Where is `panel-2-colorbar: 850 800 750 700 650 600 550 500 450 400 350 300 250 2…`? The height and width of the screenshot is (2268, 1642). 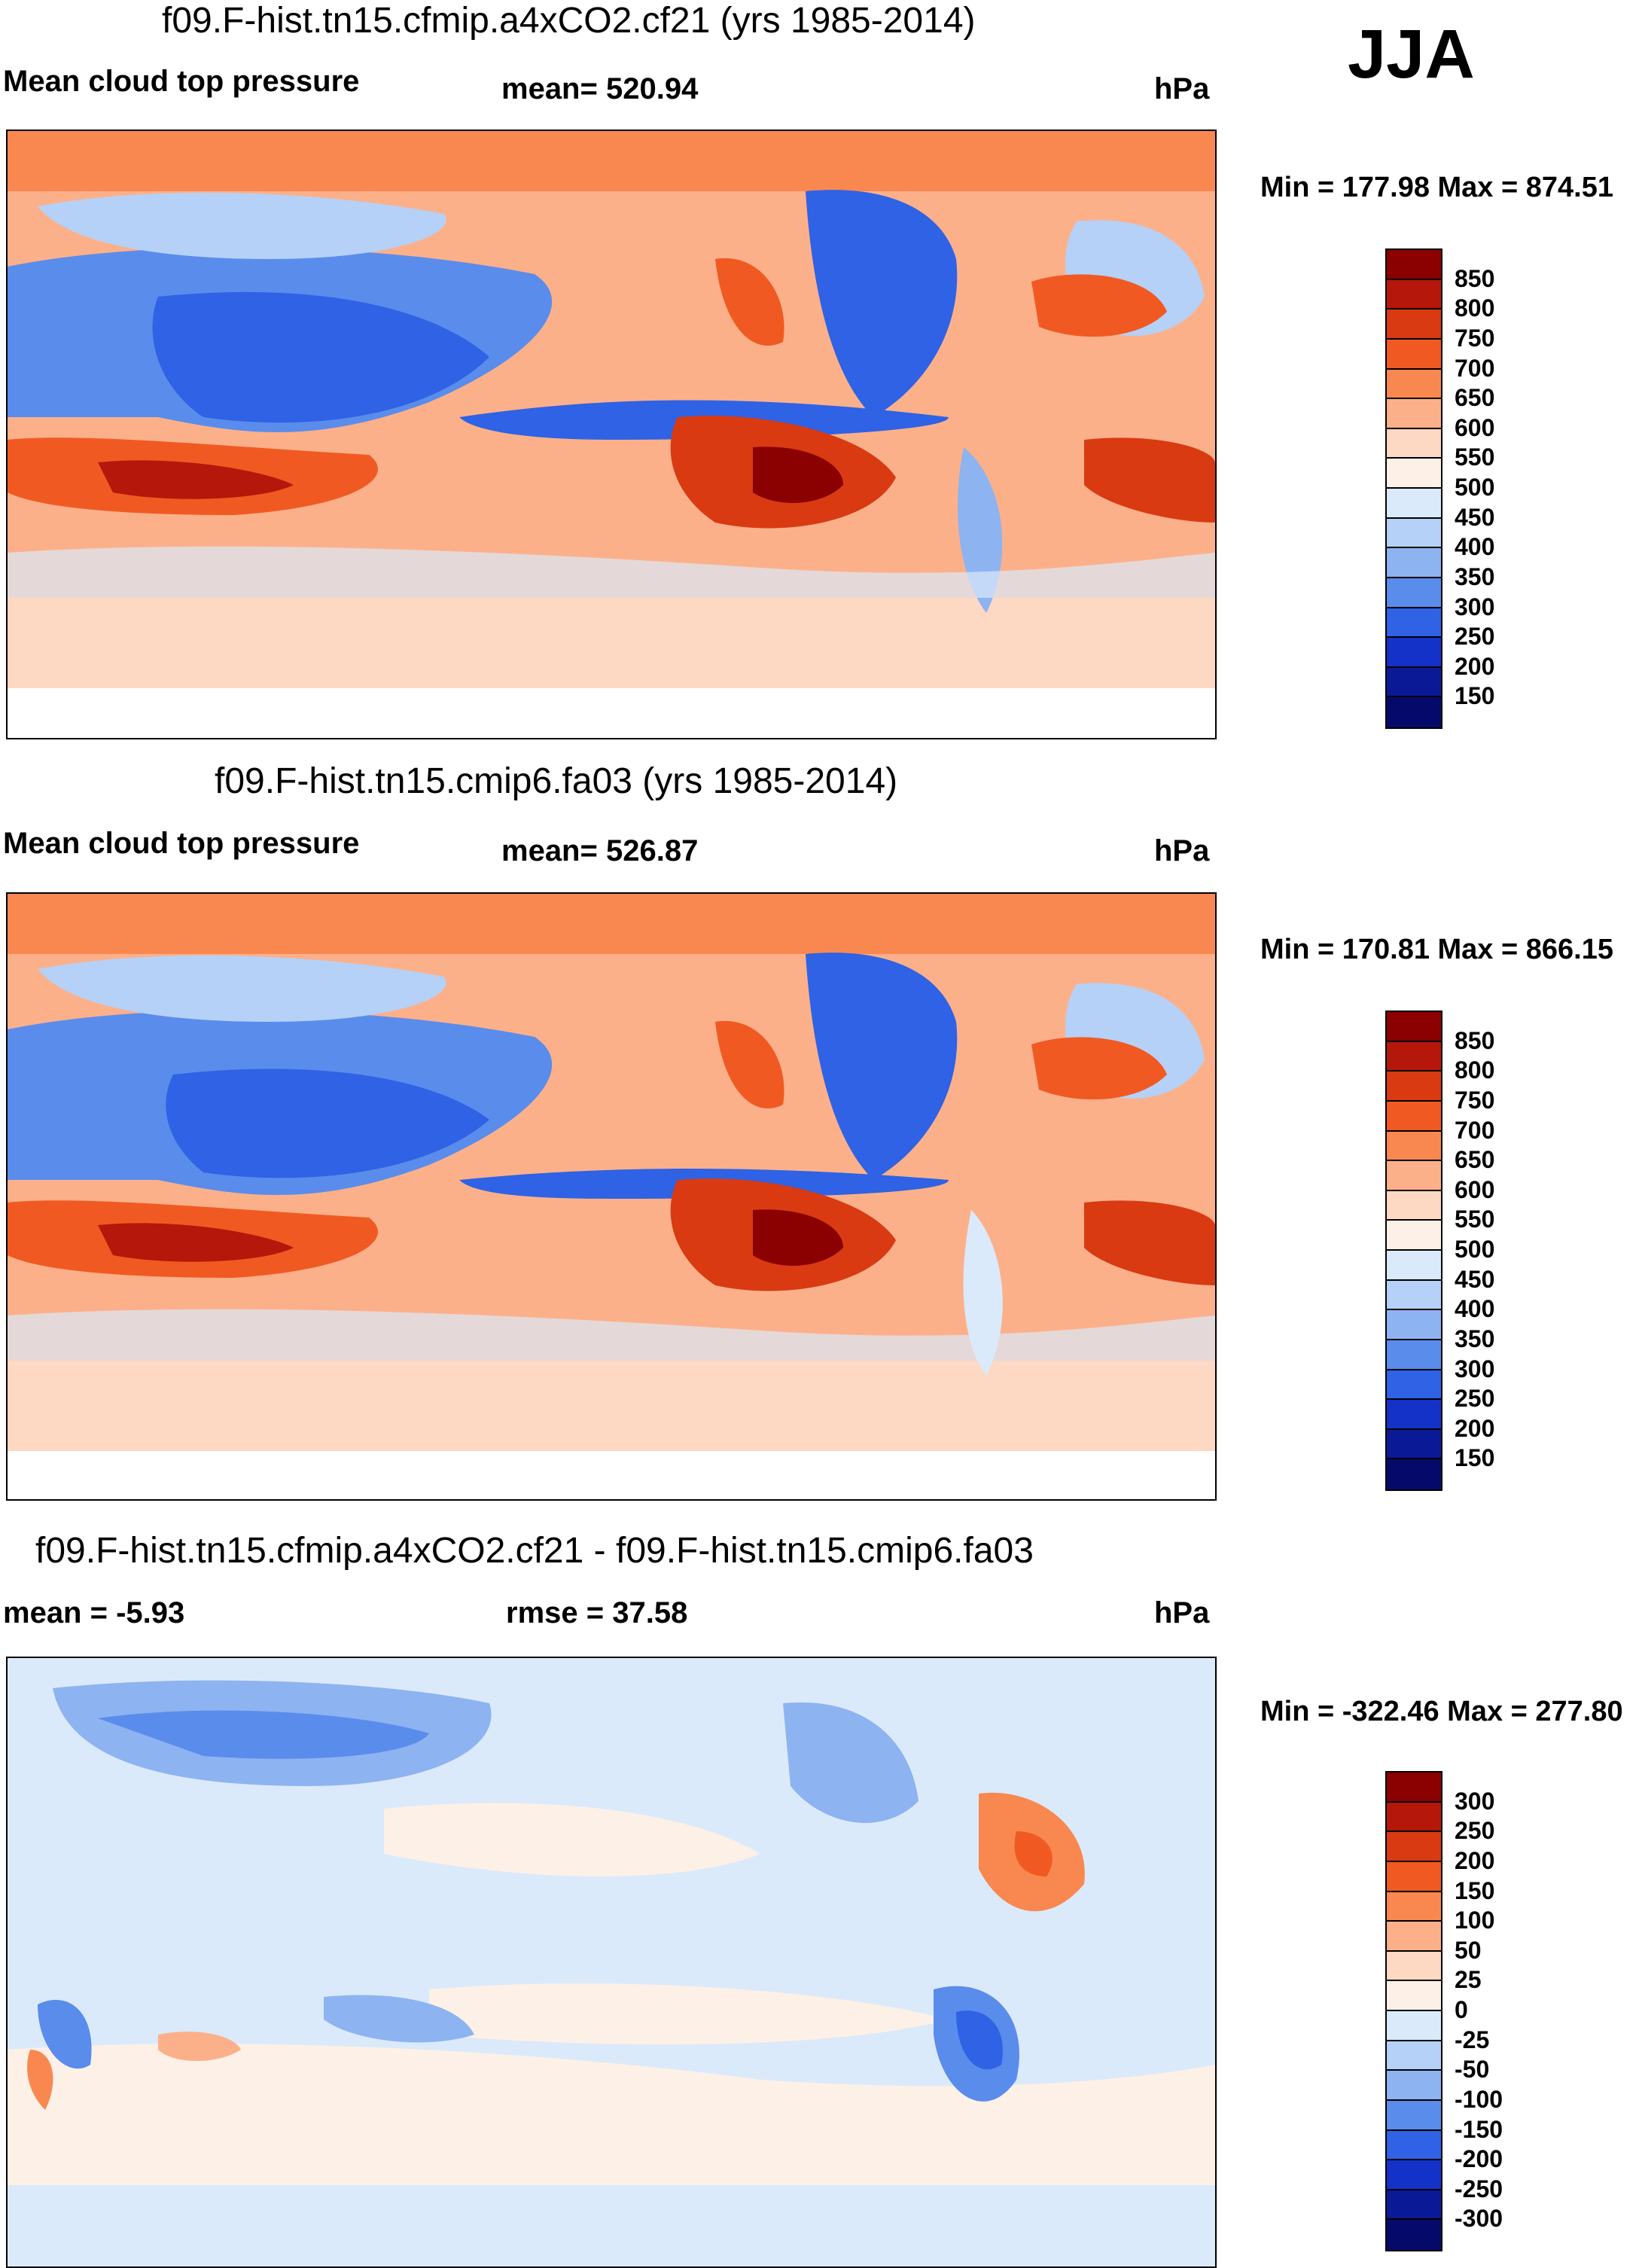
panel-2-colorbar: 850 800 750 700 650 600 550 500 450 400 350 300 250 2… is located at coordinates (1483, 1251).